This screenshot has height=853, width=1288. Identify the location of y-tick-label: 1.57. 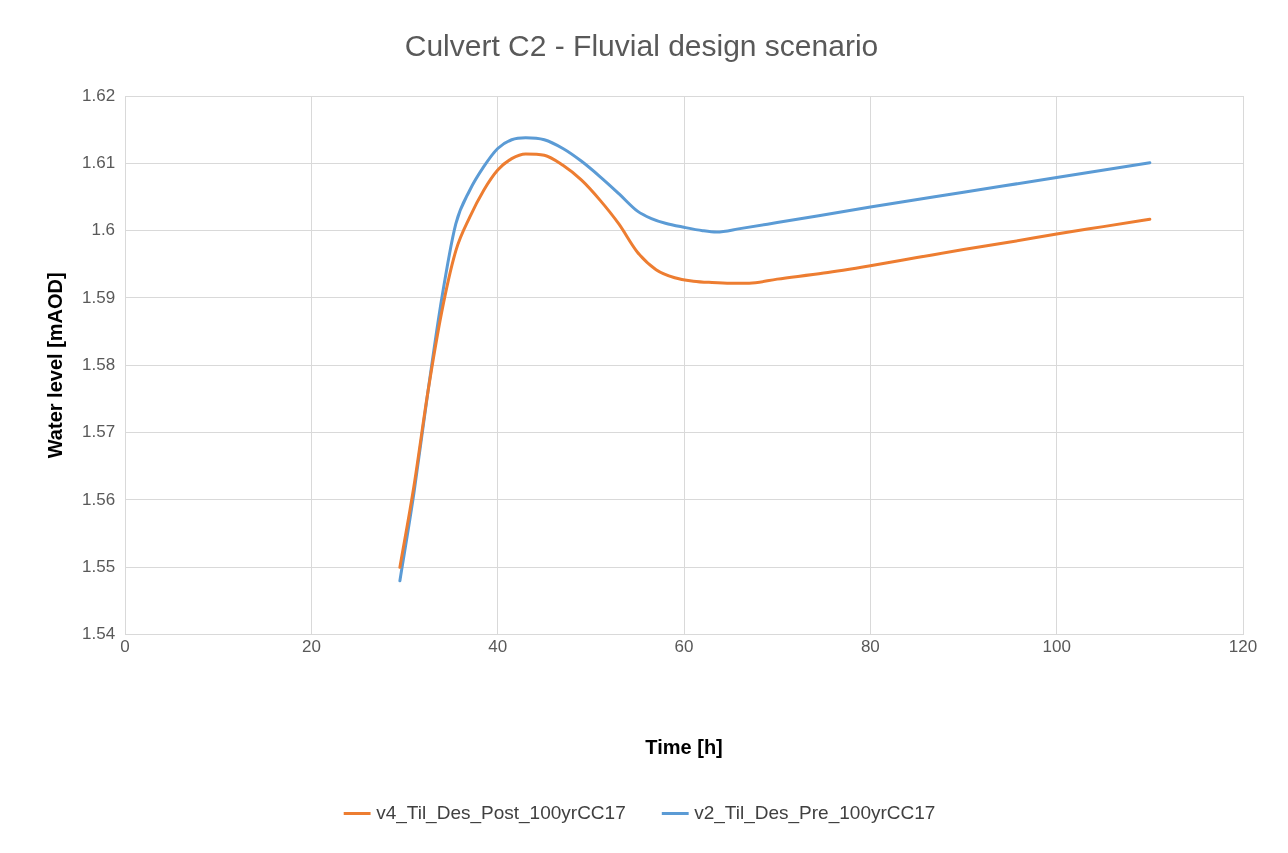
(98, 432).